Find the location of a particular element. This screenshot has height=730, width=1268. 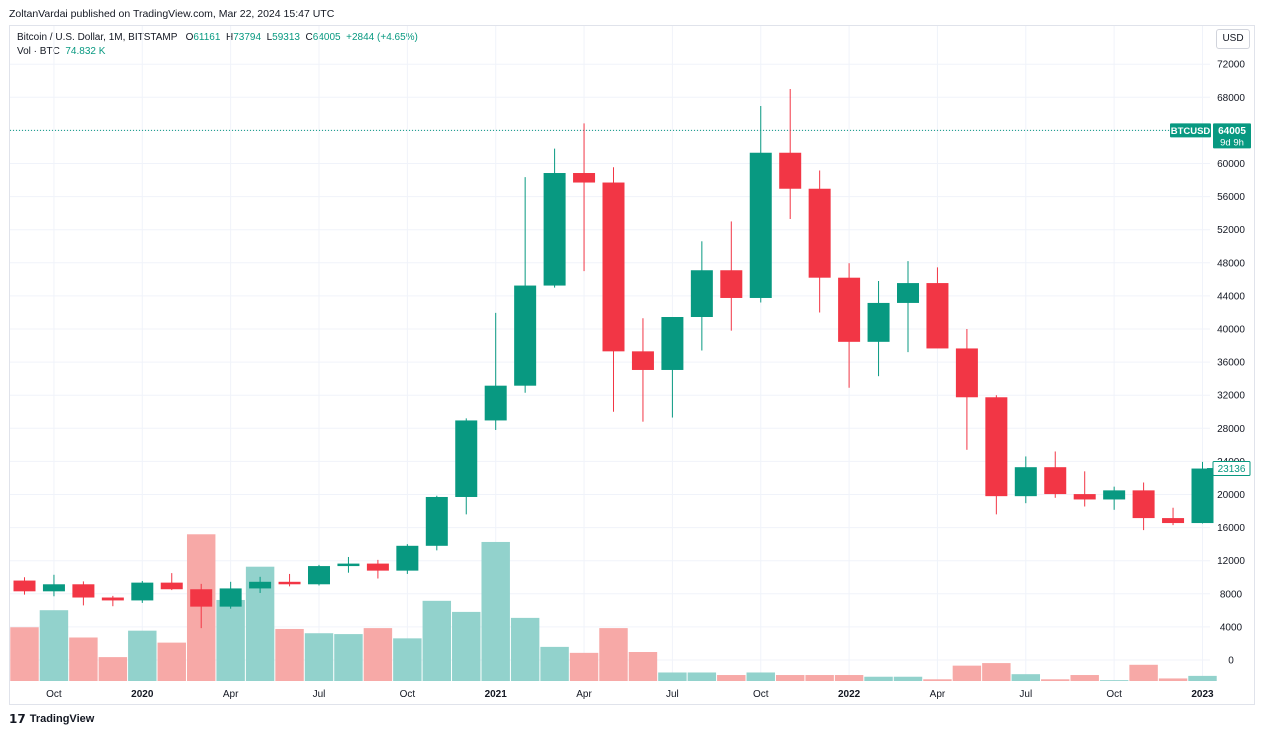

tradingview-footer: 𝟭𝟳 TradingView is located at coordinates (51, 719).